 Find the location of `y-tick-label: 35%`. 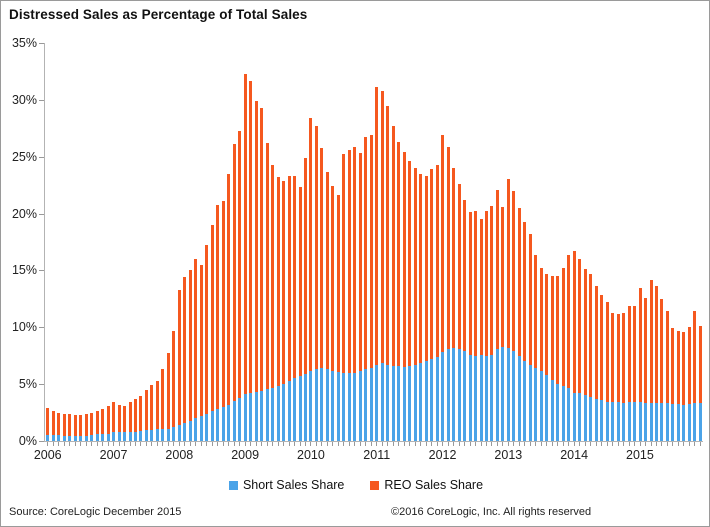

y-tick-label: 35% is located at coordinates (24, 43).